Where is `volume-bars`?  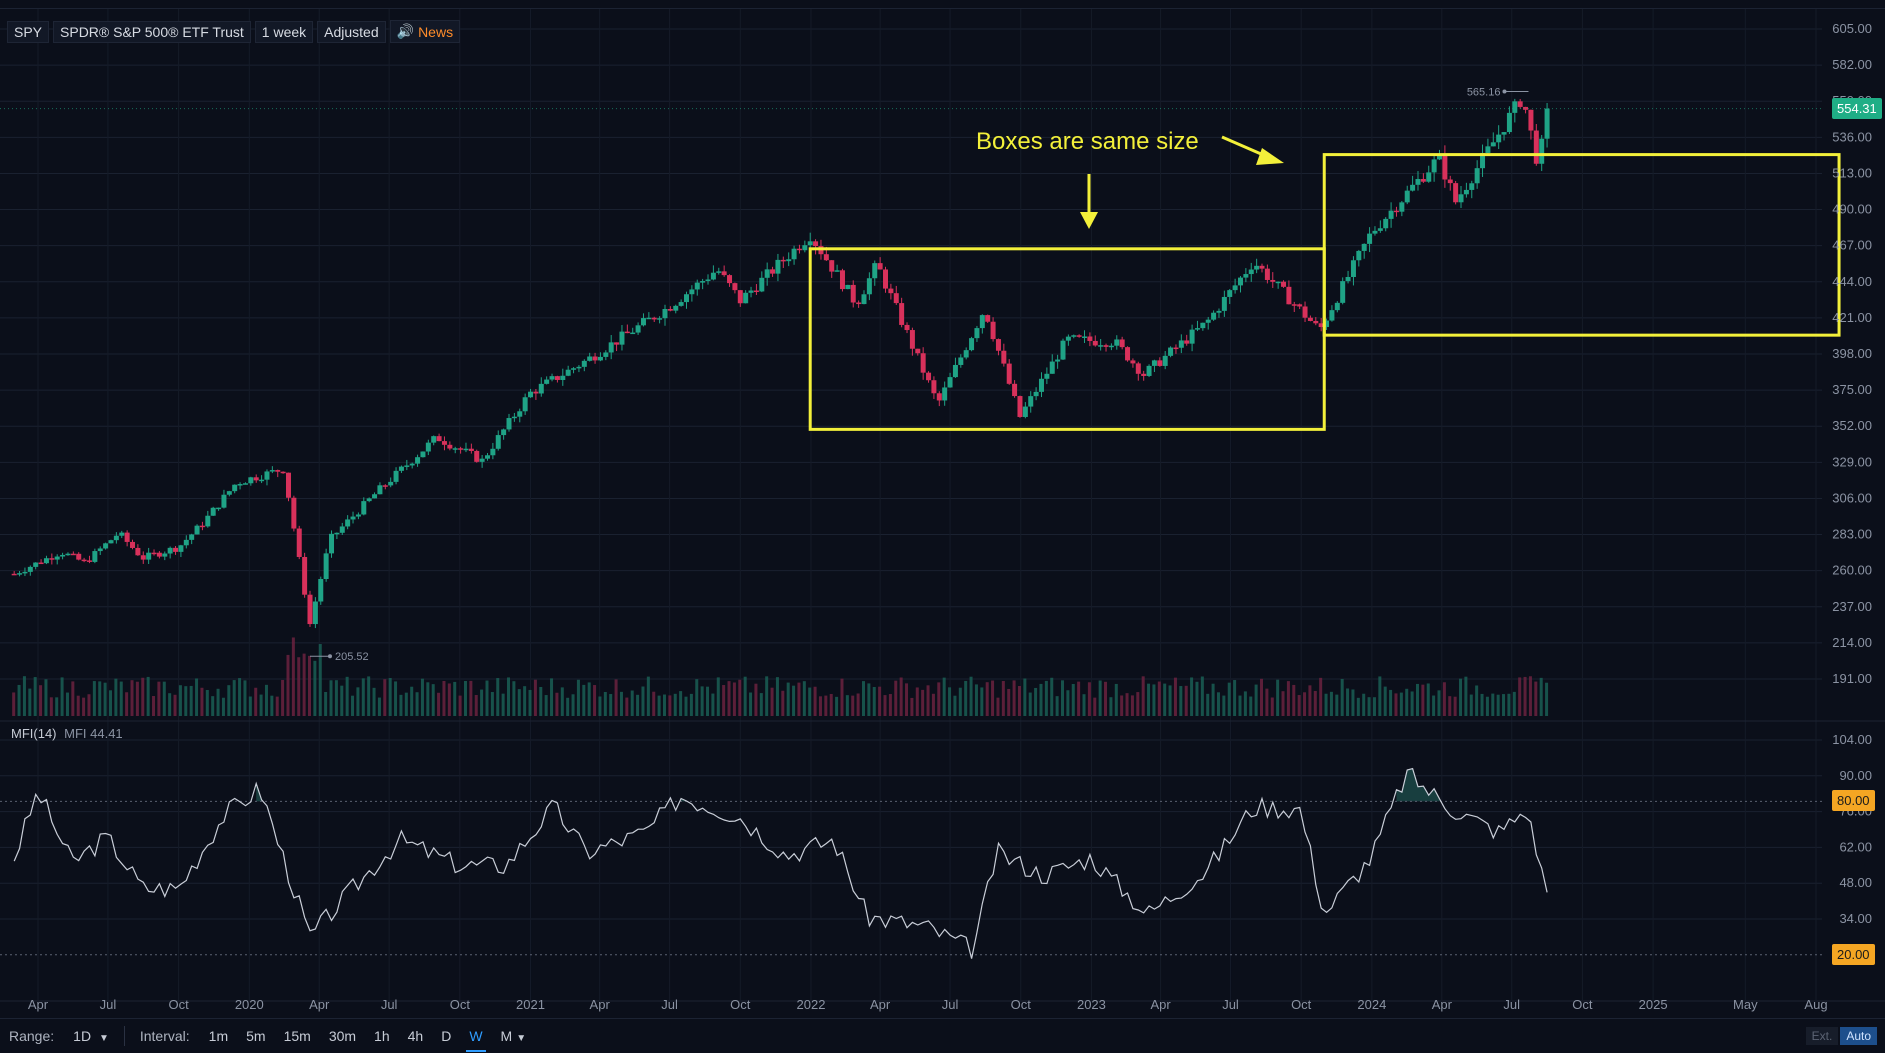 volume-bars is located at coordinates (780, 676).